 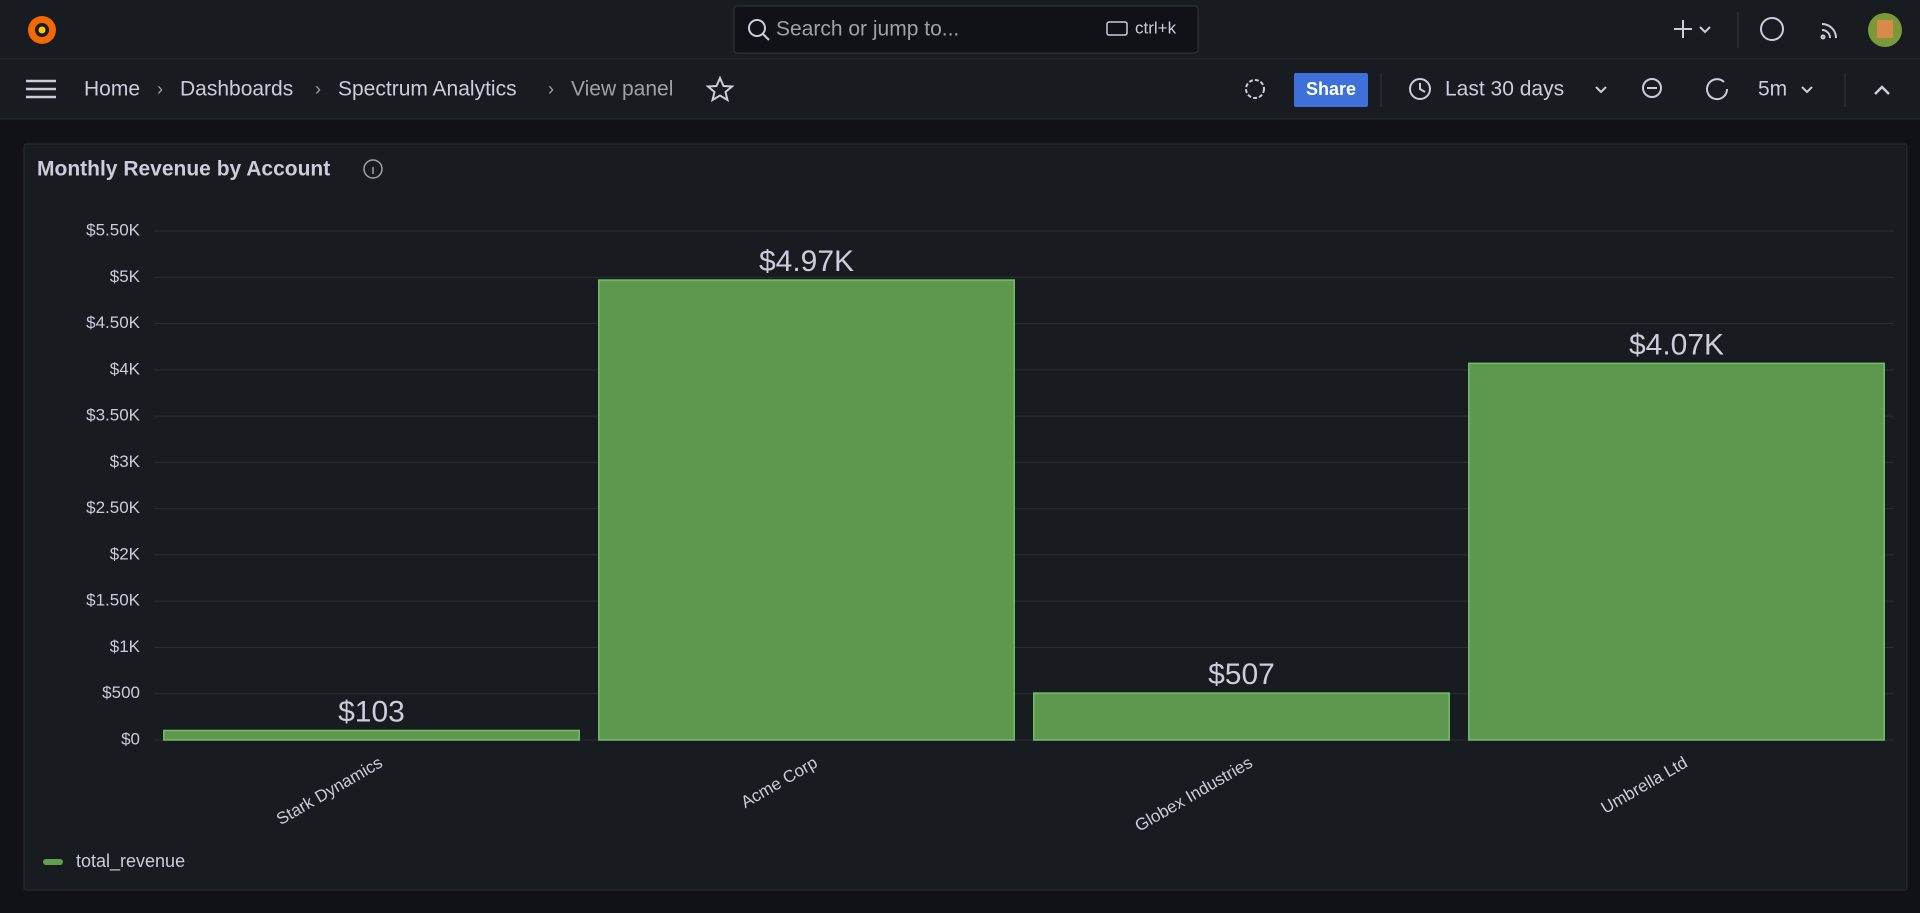 What do you see at coordinates (113, 322) in the screenshot?
I see `y-tick-label: $4.50K` at bounding box center [113, 322].